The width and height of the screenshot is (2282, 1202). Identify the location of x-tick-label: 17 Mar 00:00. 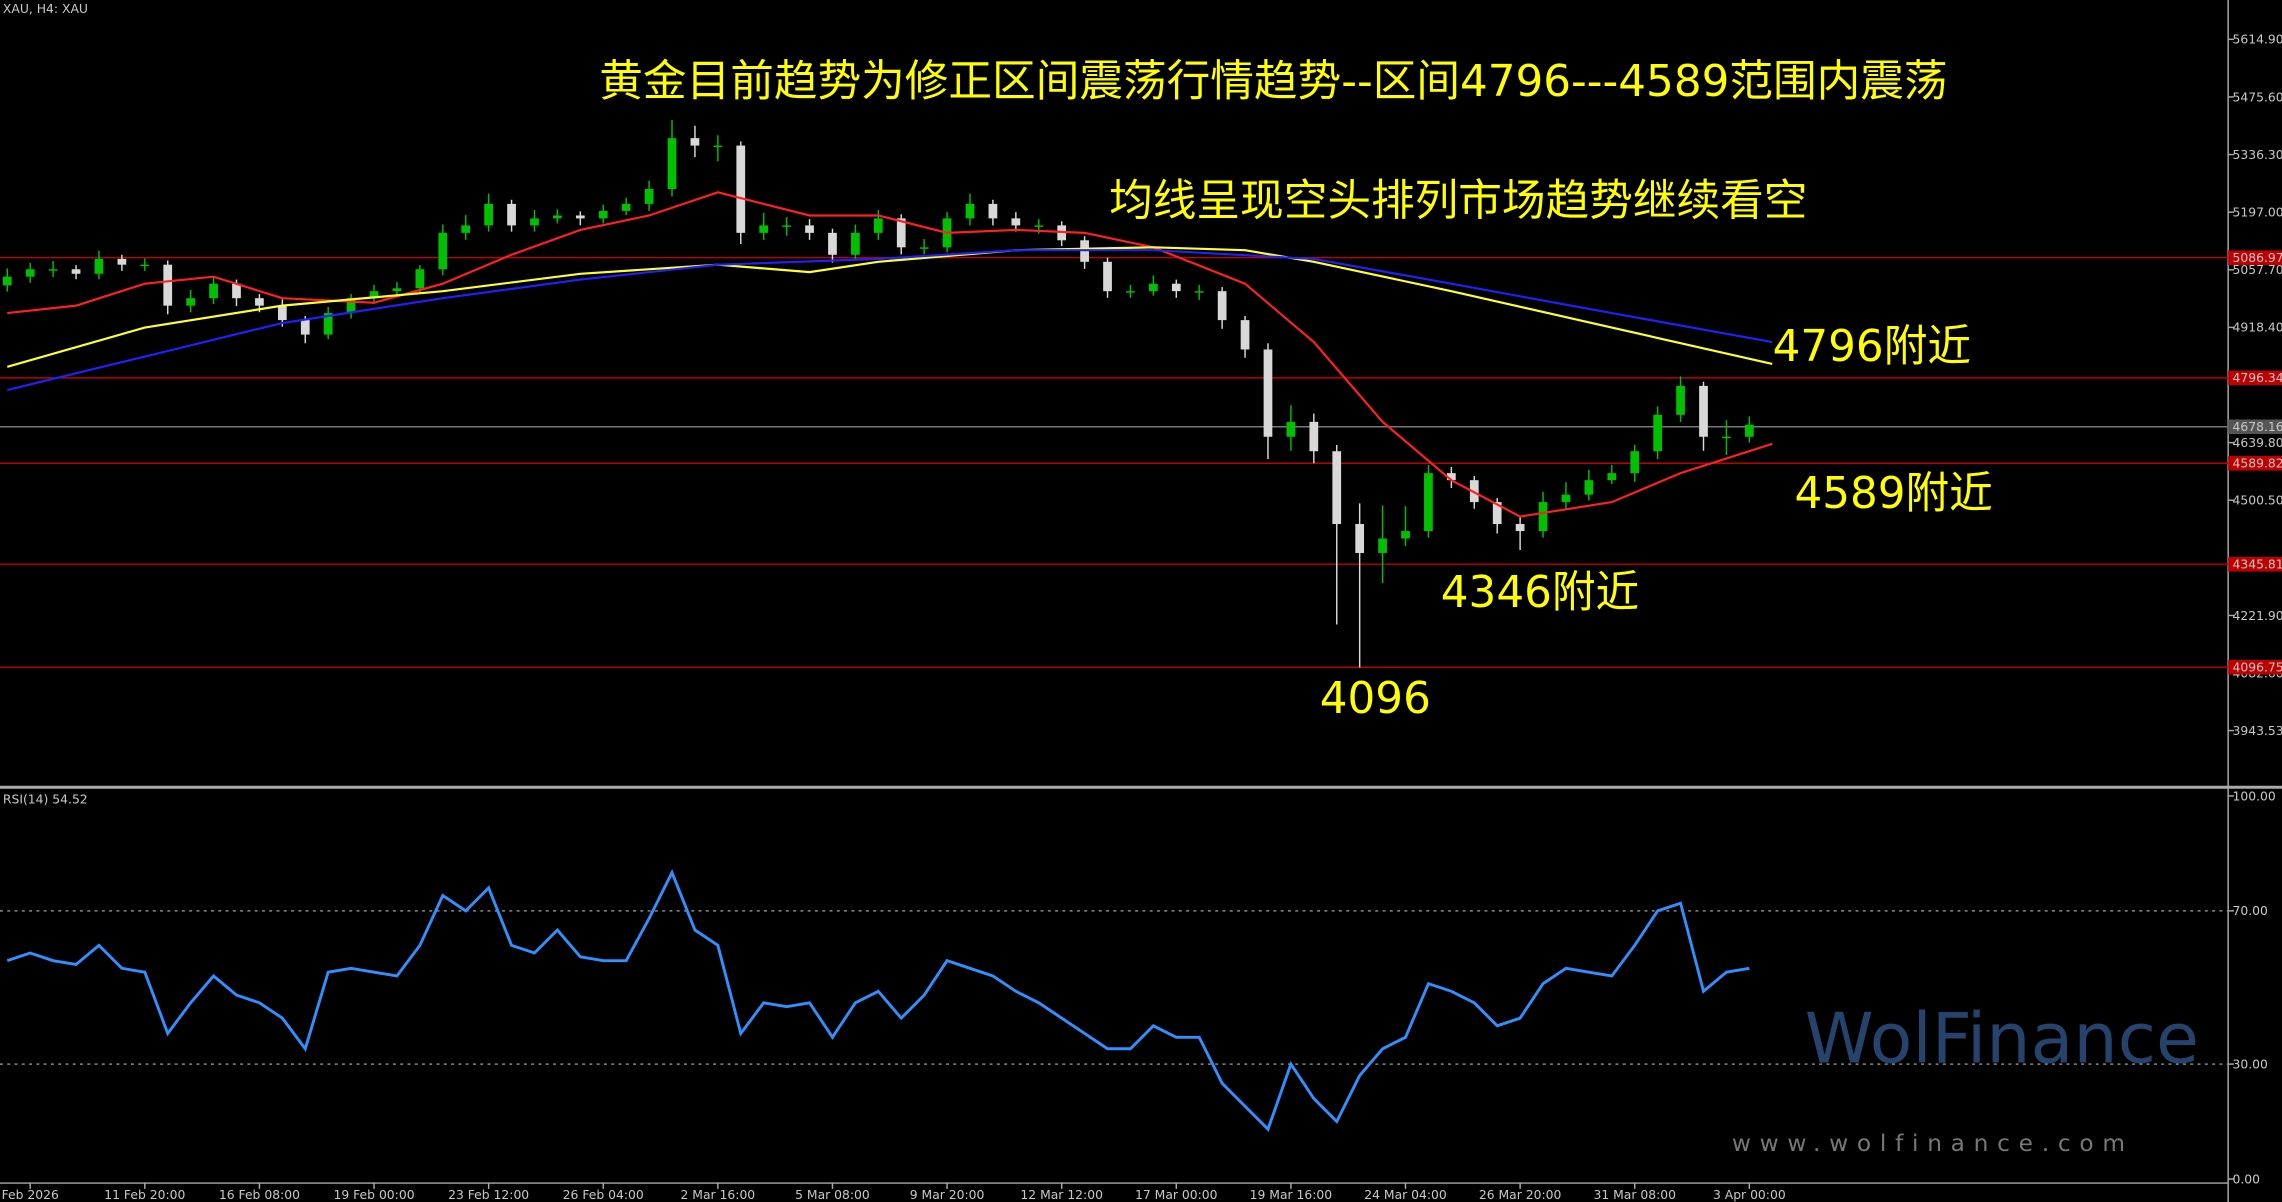
(1176, 1195).